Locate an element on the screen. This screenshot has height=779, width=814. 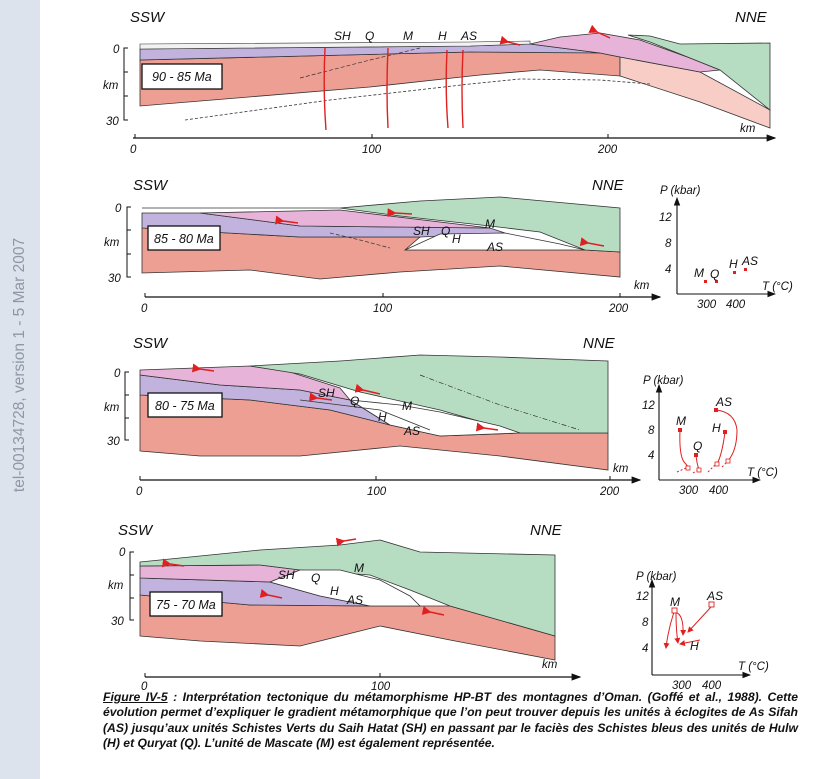
age-label: 85 - 80 Ma is located at coordinates (184, 239).